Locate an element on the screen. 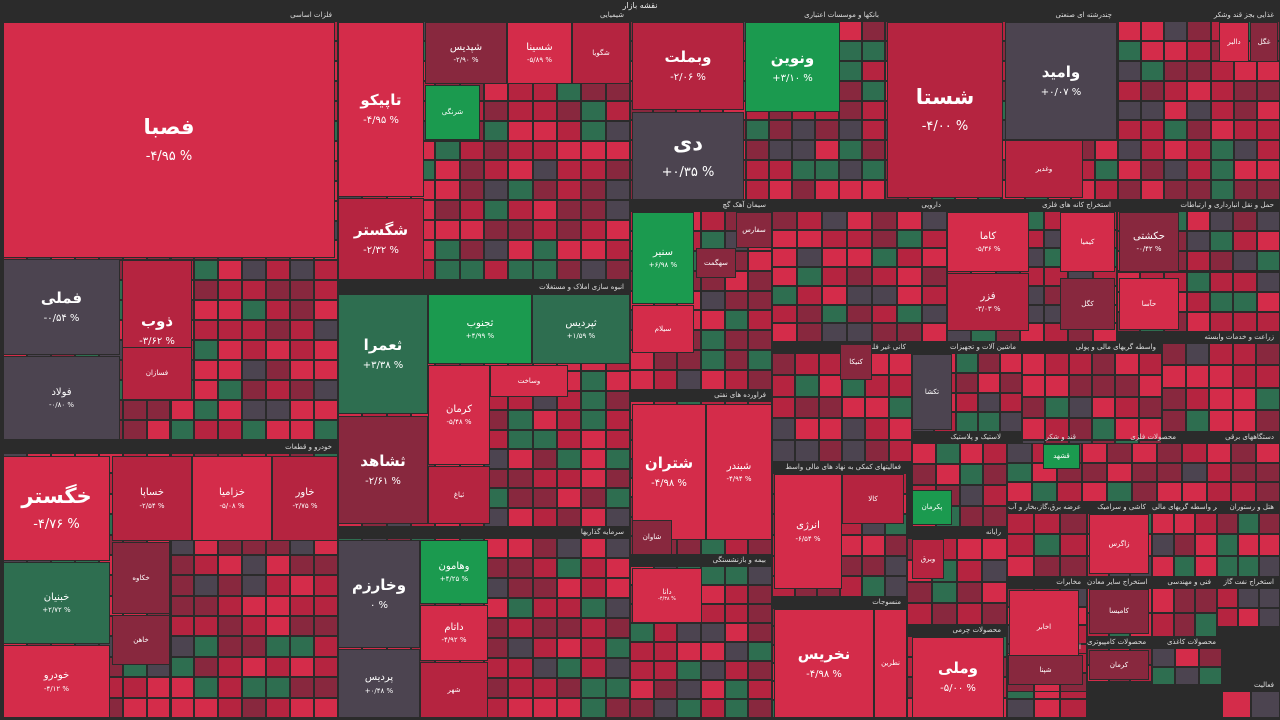 The width and height of the screenshot is (1280, 720). stock-tile: زاگرس is located at coordinates (1119, 544).